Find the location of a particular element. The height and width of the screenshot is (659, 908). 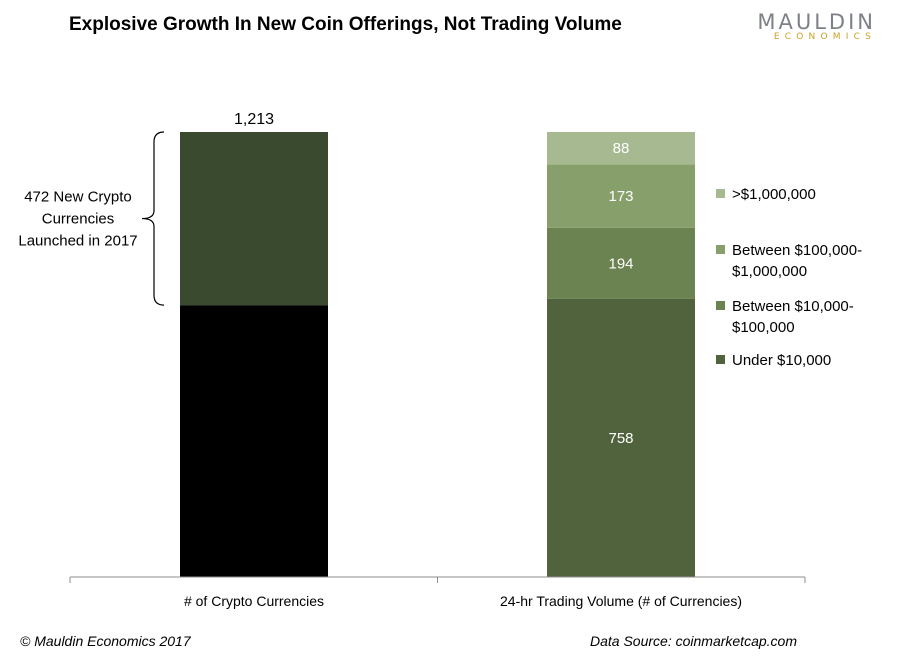

category-label: 24-hr Trading Volume (# of Currencies) is located at coordinates (621, 601).